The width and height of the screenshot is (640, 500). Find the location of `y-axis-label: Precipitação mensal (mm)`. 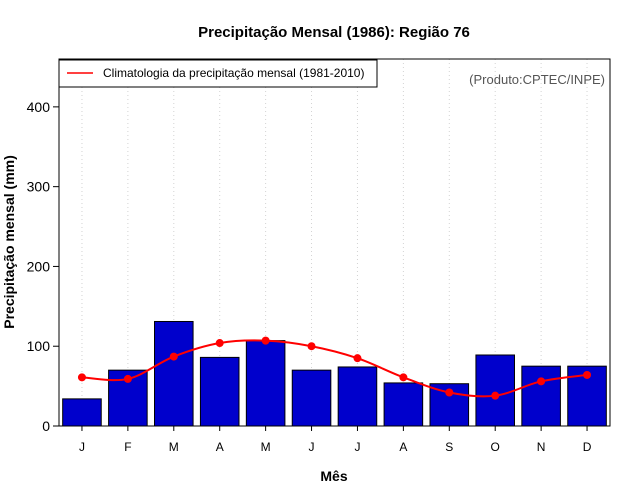

y-axis-label: Precipitação mensal (mm) is located at coordinates (9, 242).